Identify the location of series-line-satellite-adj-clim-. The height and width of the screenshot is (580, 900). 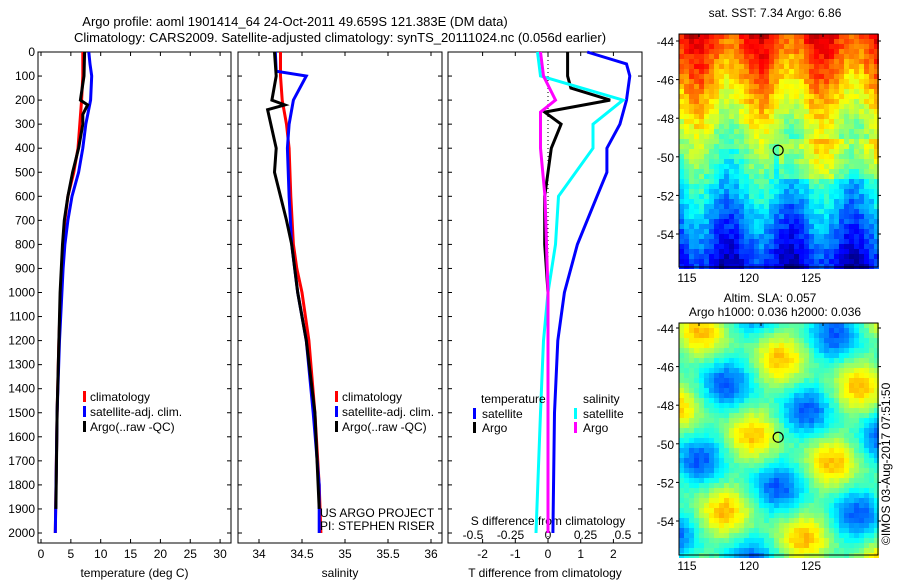
(297, 292).